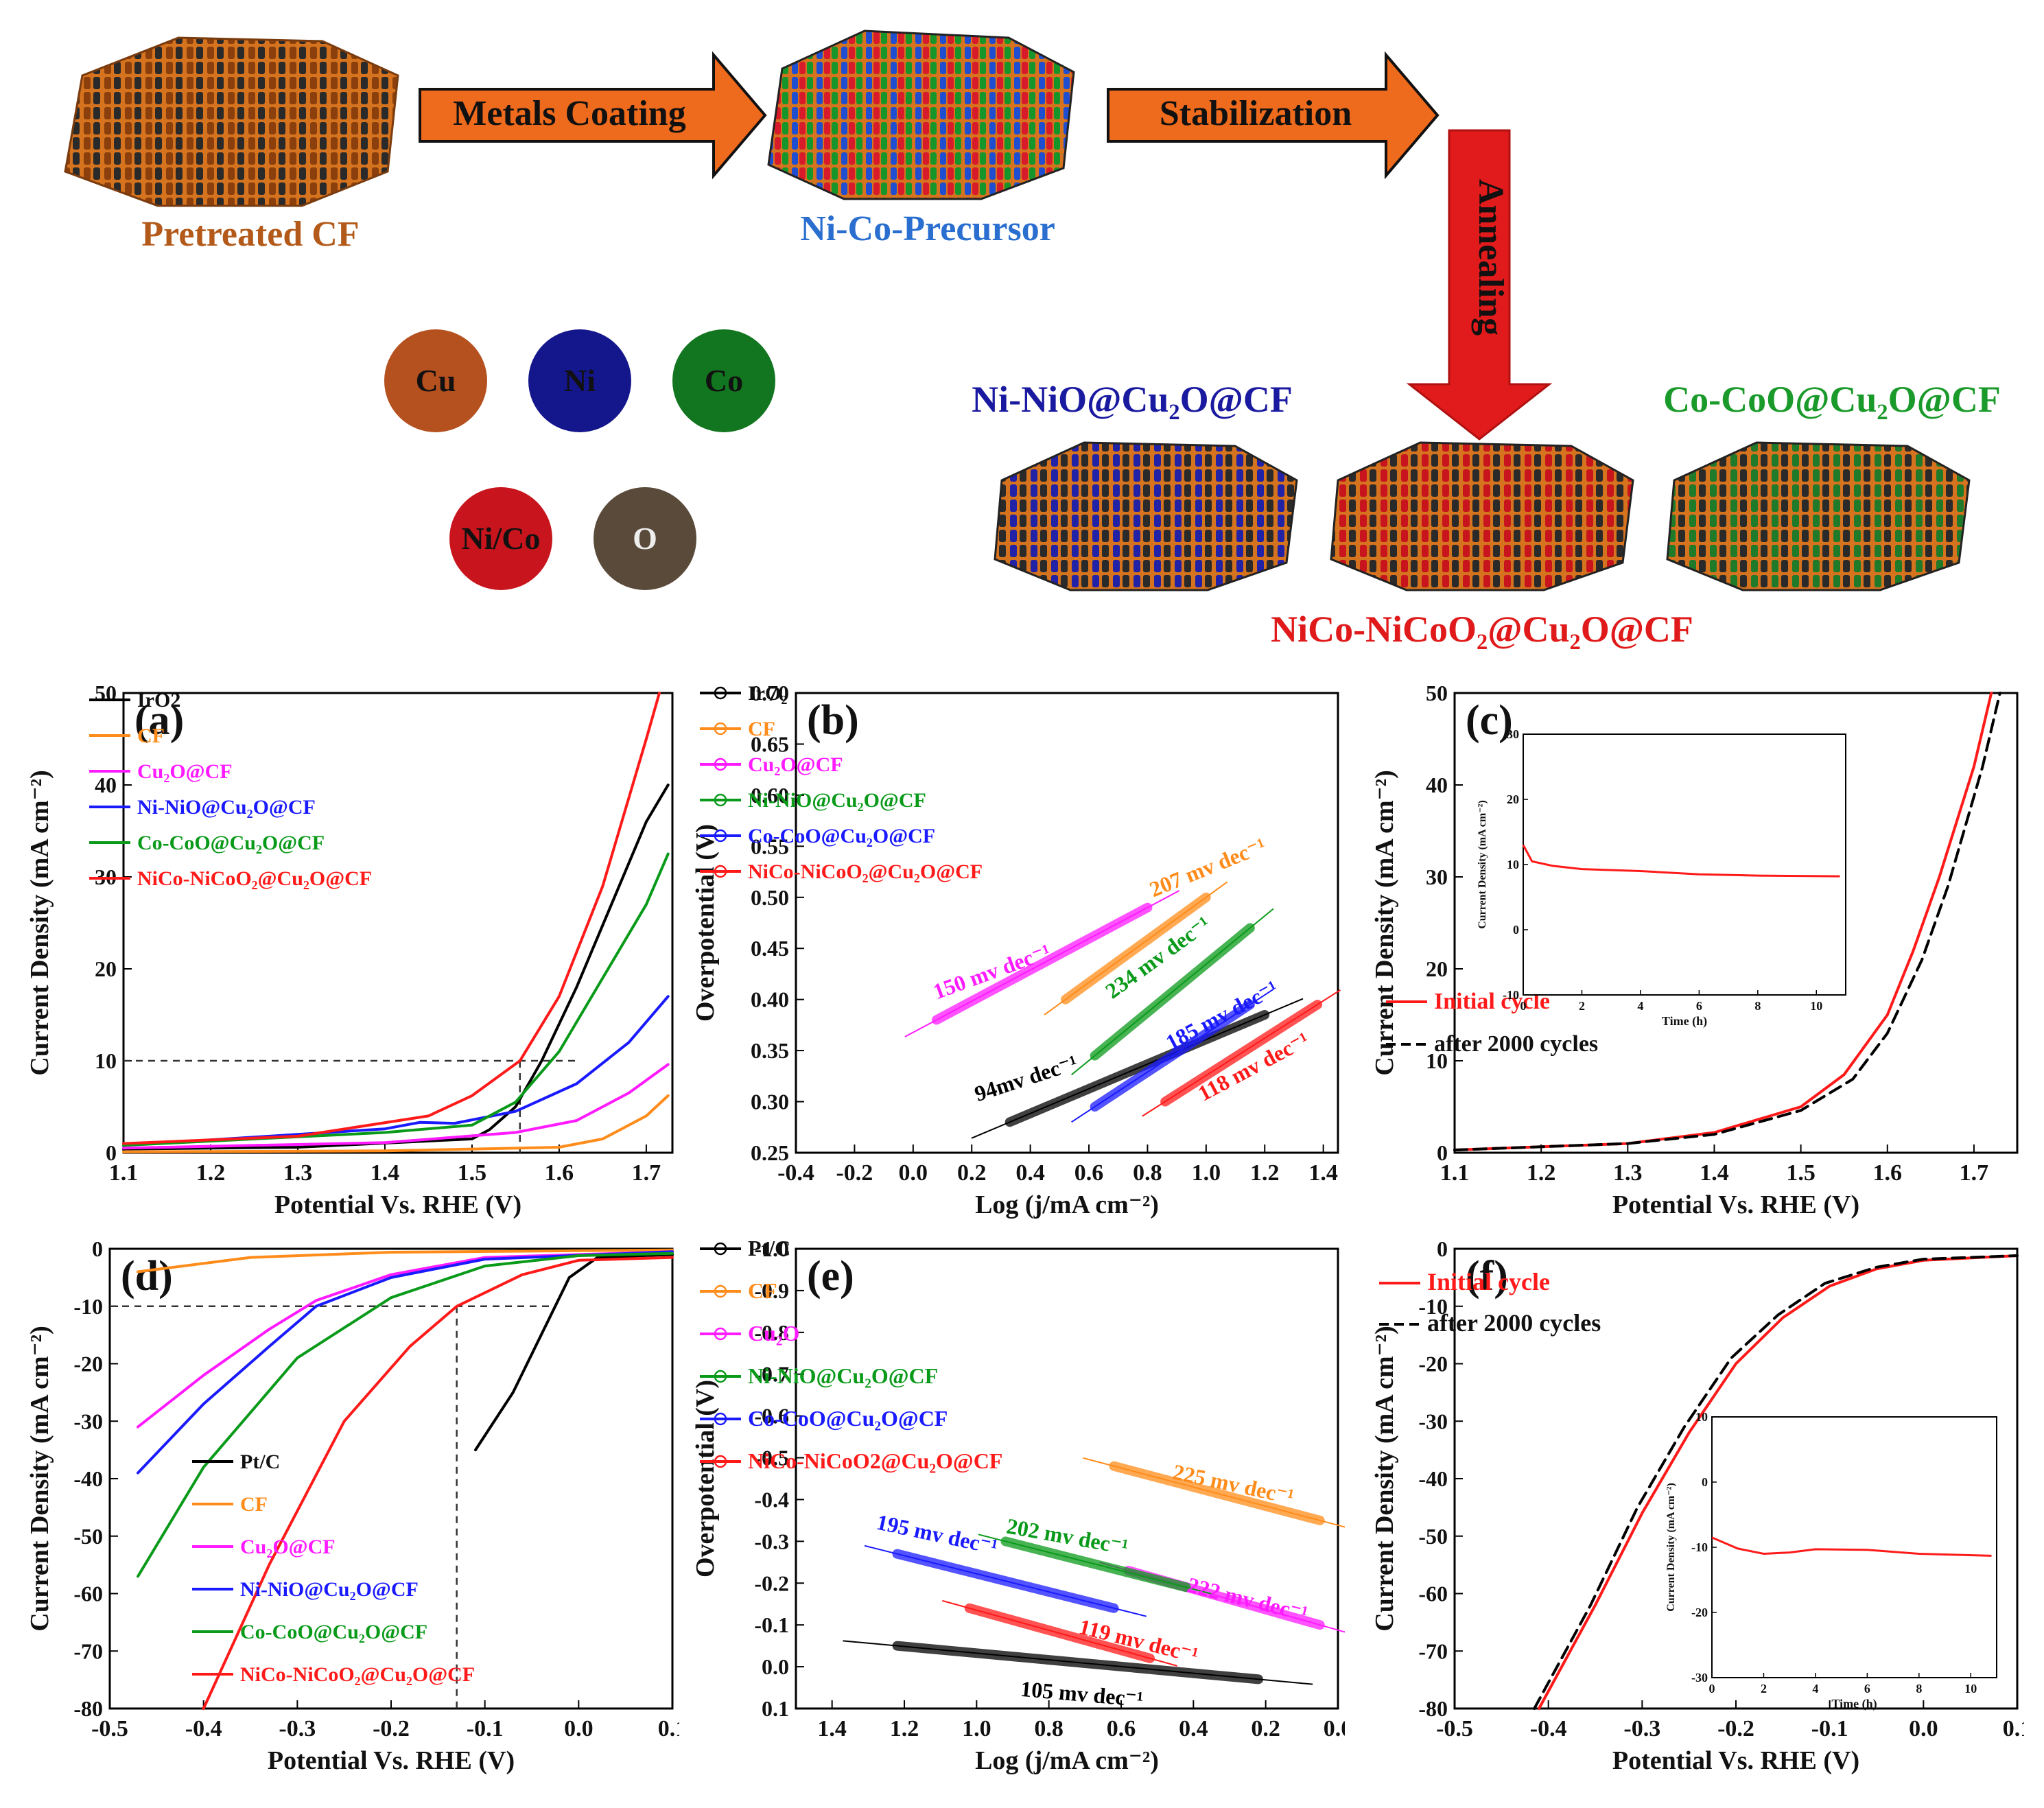 The height and width of the screenshot is (1808, 2044). What do you see at coordinates (1482, 516) in the screenshot?
I see `nico-nicoo2-foam` at bounding box center [1482, 516].